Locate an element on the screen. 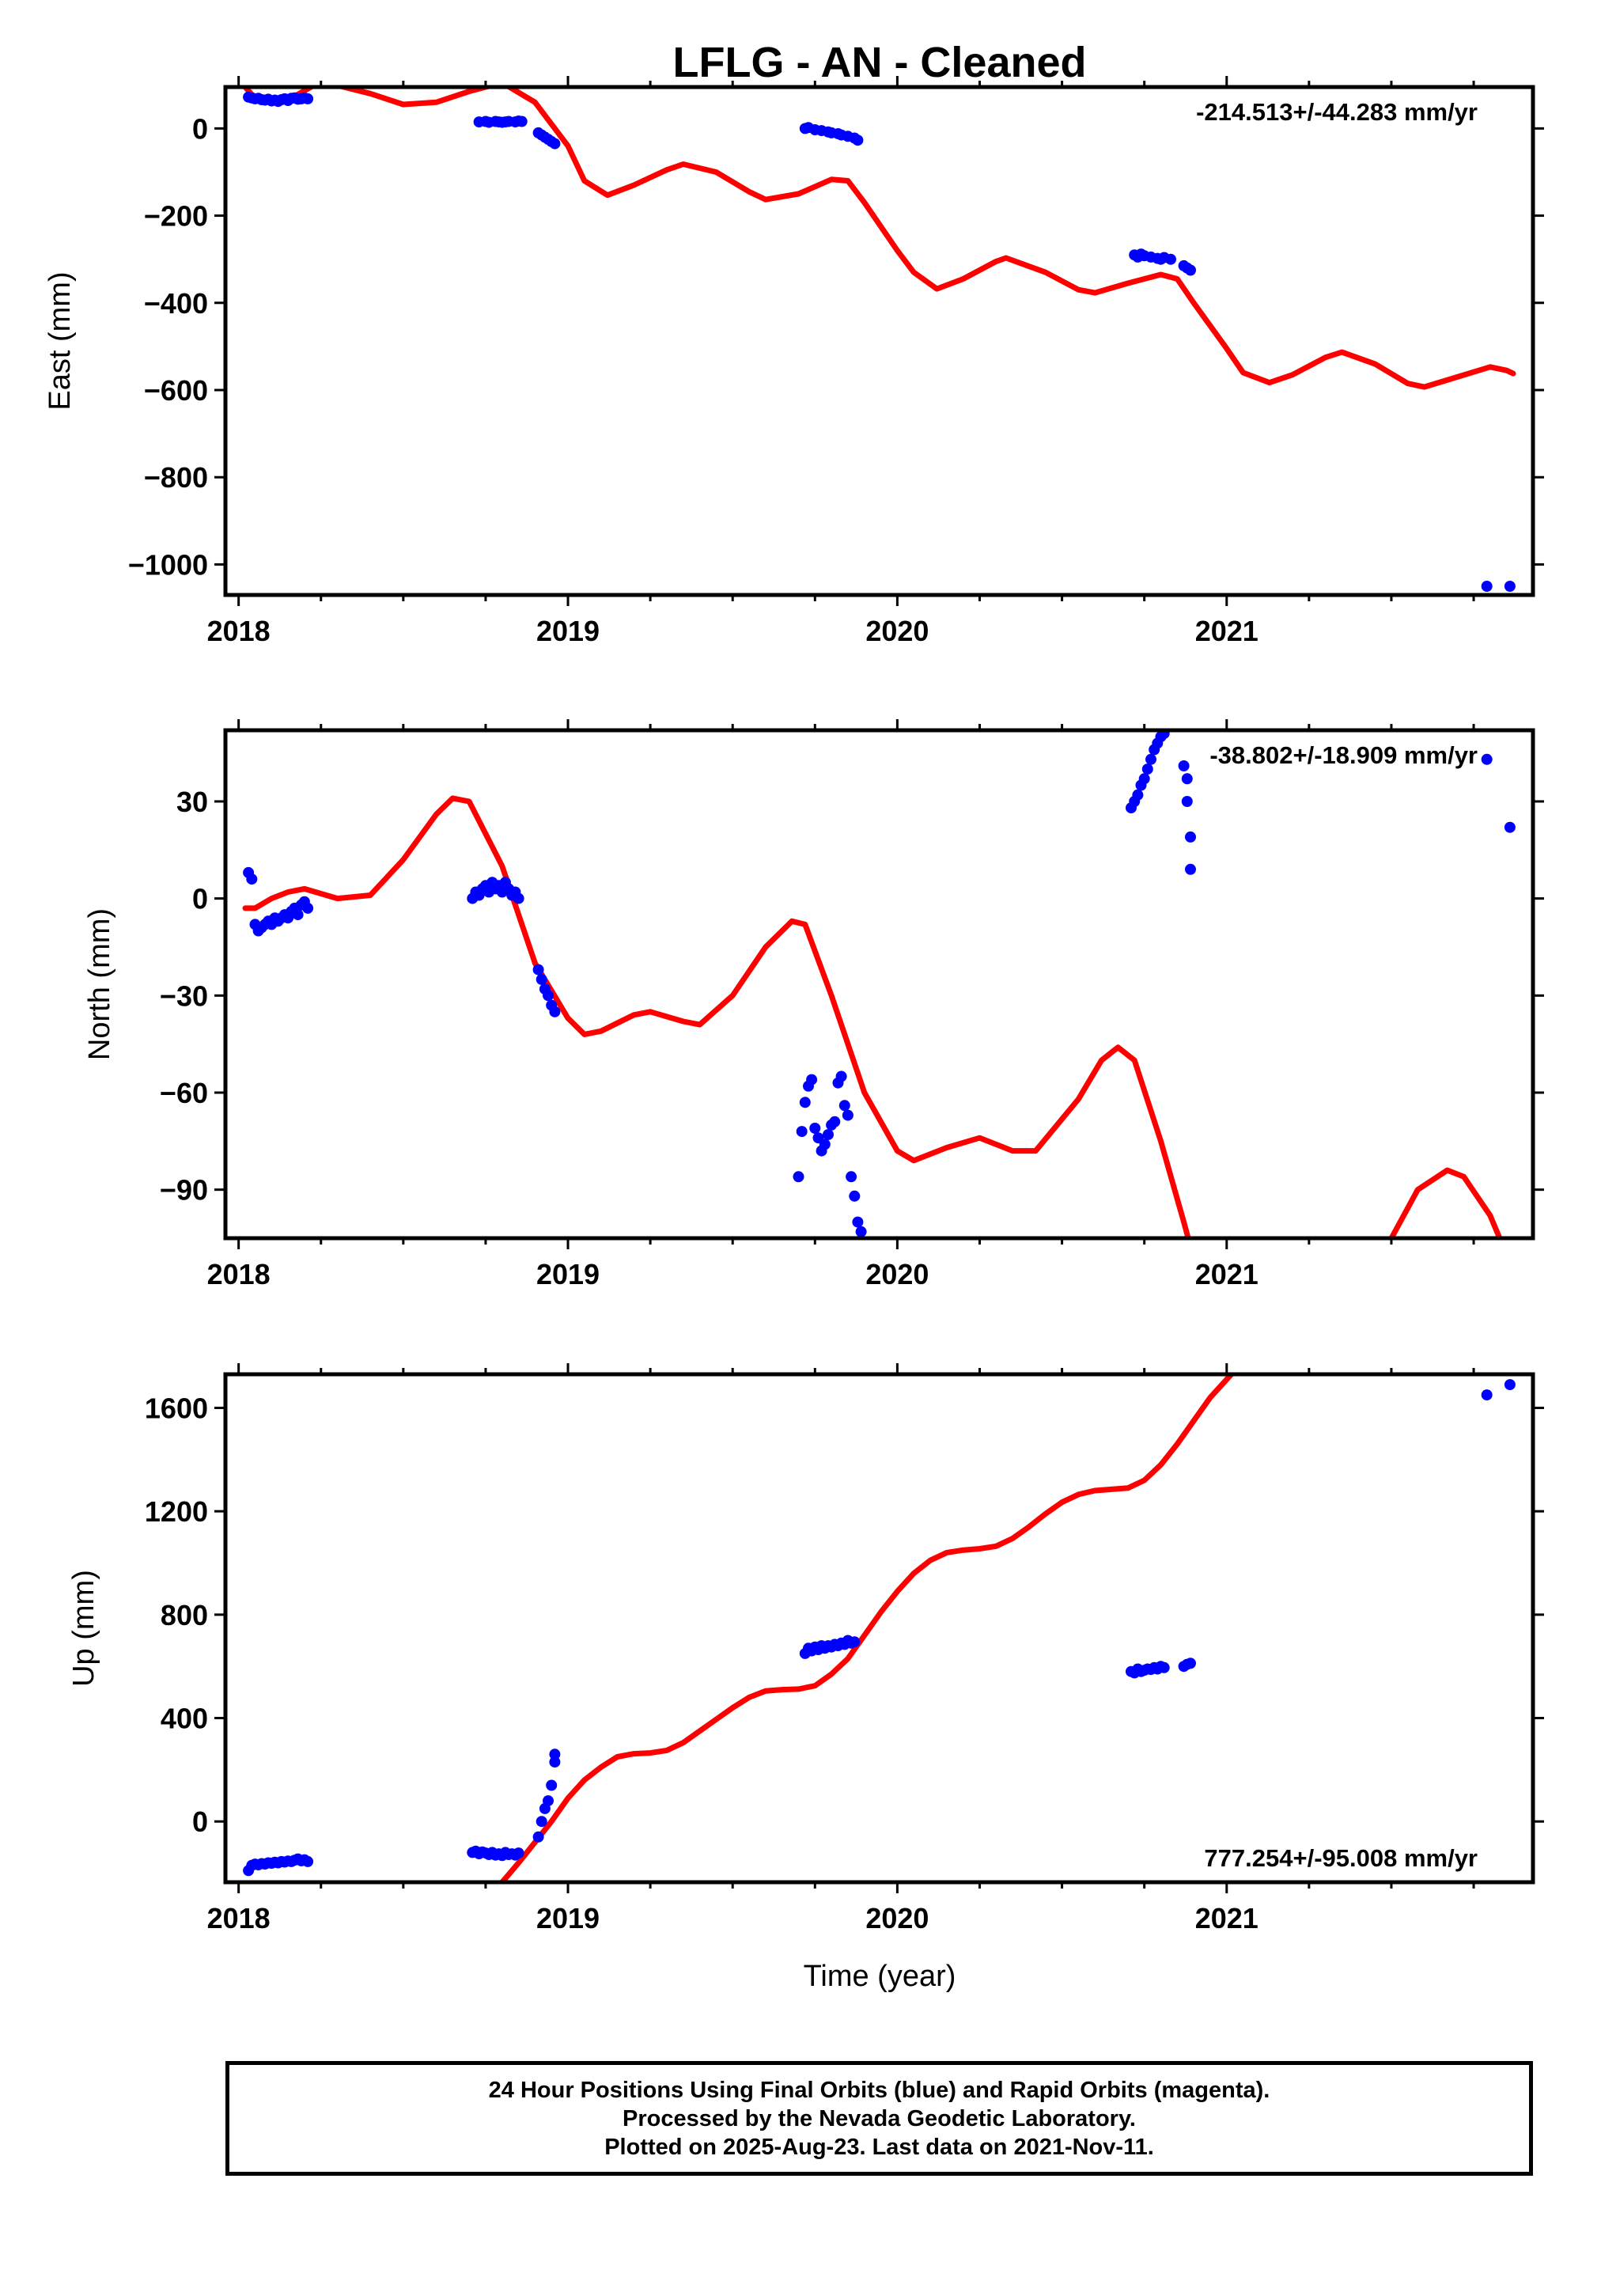  up-y-tick-label: 1200 is located at coordinates (176, 1511).